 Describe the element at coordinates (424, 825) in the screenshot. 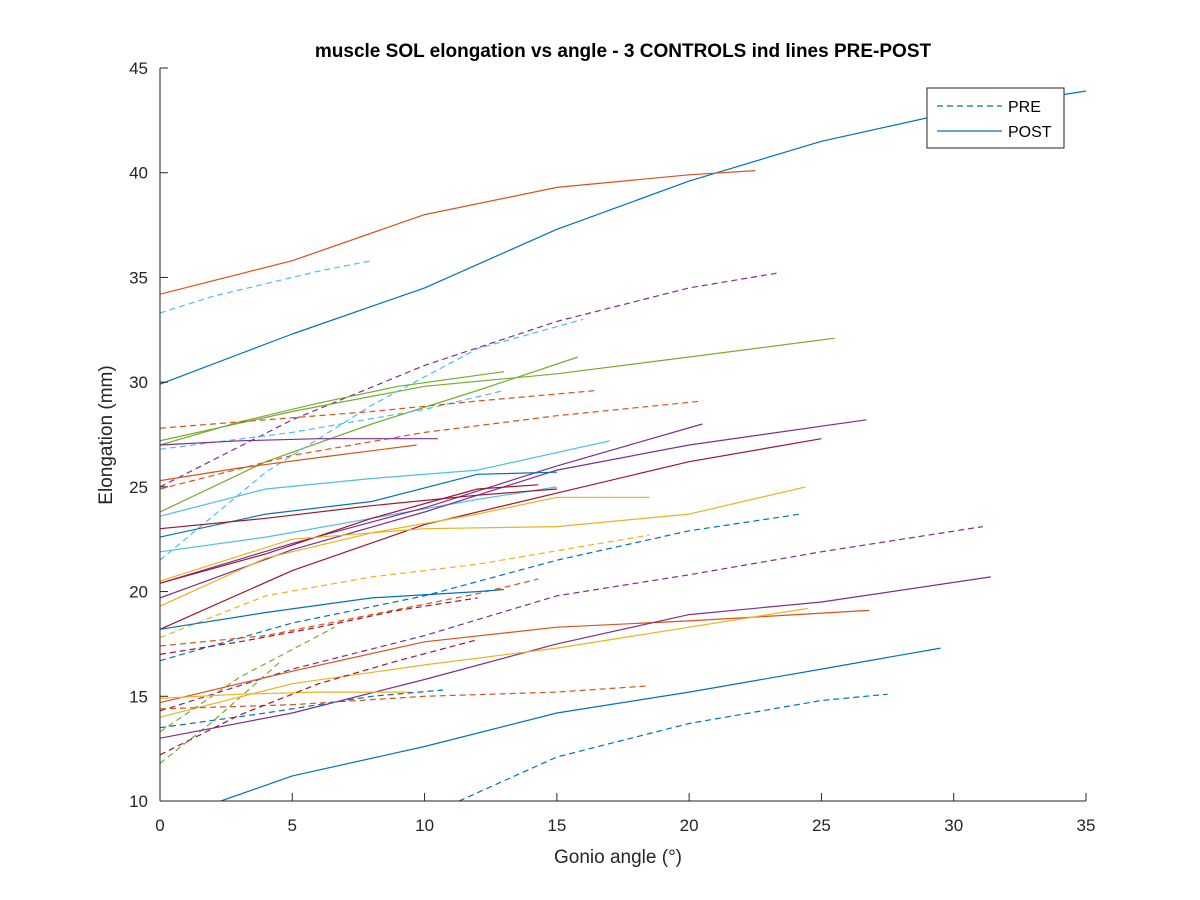

I see `x-tick-label: 10` at that location.